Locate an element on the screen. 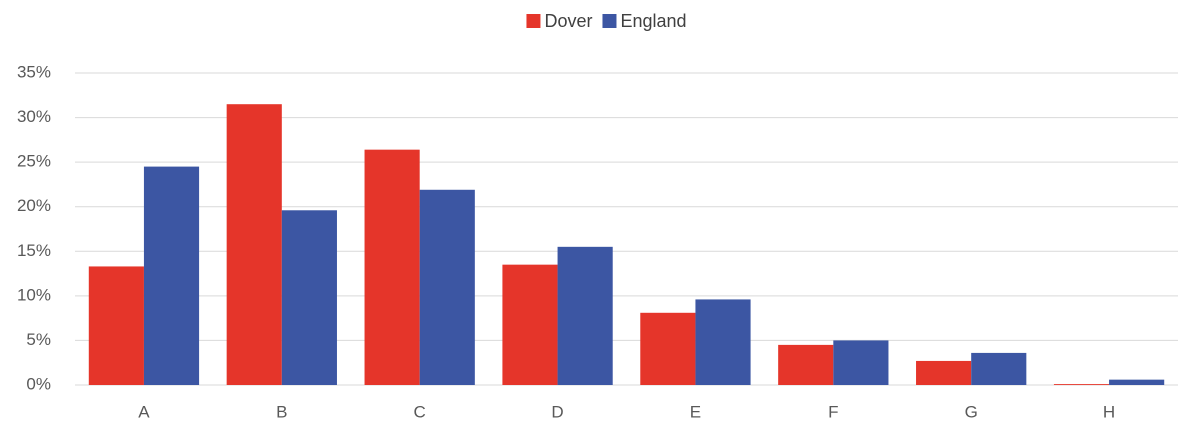  x-tick-label: D is located at coordinates (557, 411).